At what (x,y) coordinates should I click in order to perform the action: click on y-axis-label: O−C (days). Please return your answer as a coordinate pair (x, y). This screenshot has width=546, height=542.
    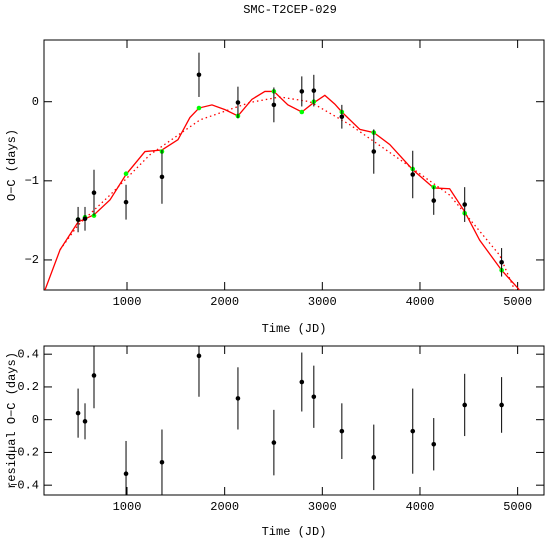
    Looking at the image, I should click on (12, 165).